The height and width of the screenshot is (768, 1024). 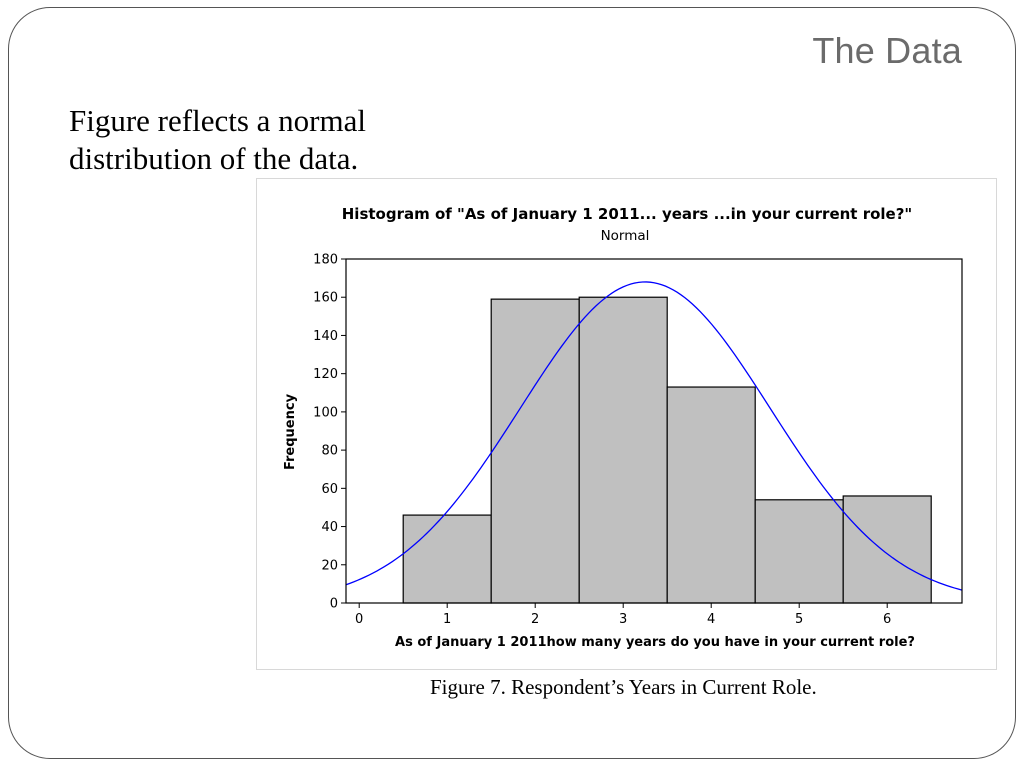 I want to click on y-tick-label: 140, so click(x=325, y=336).